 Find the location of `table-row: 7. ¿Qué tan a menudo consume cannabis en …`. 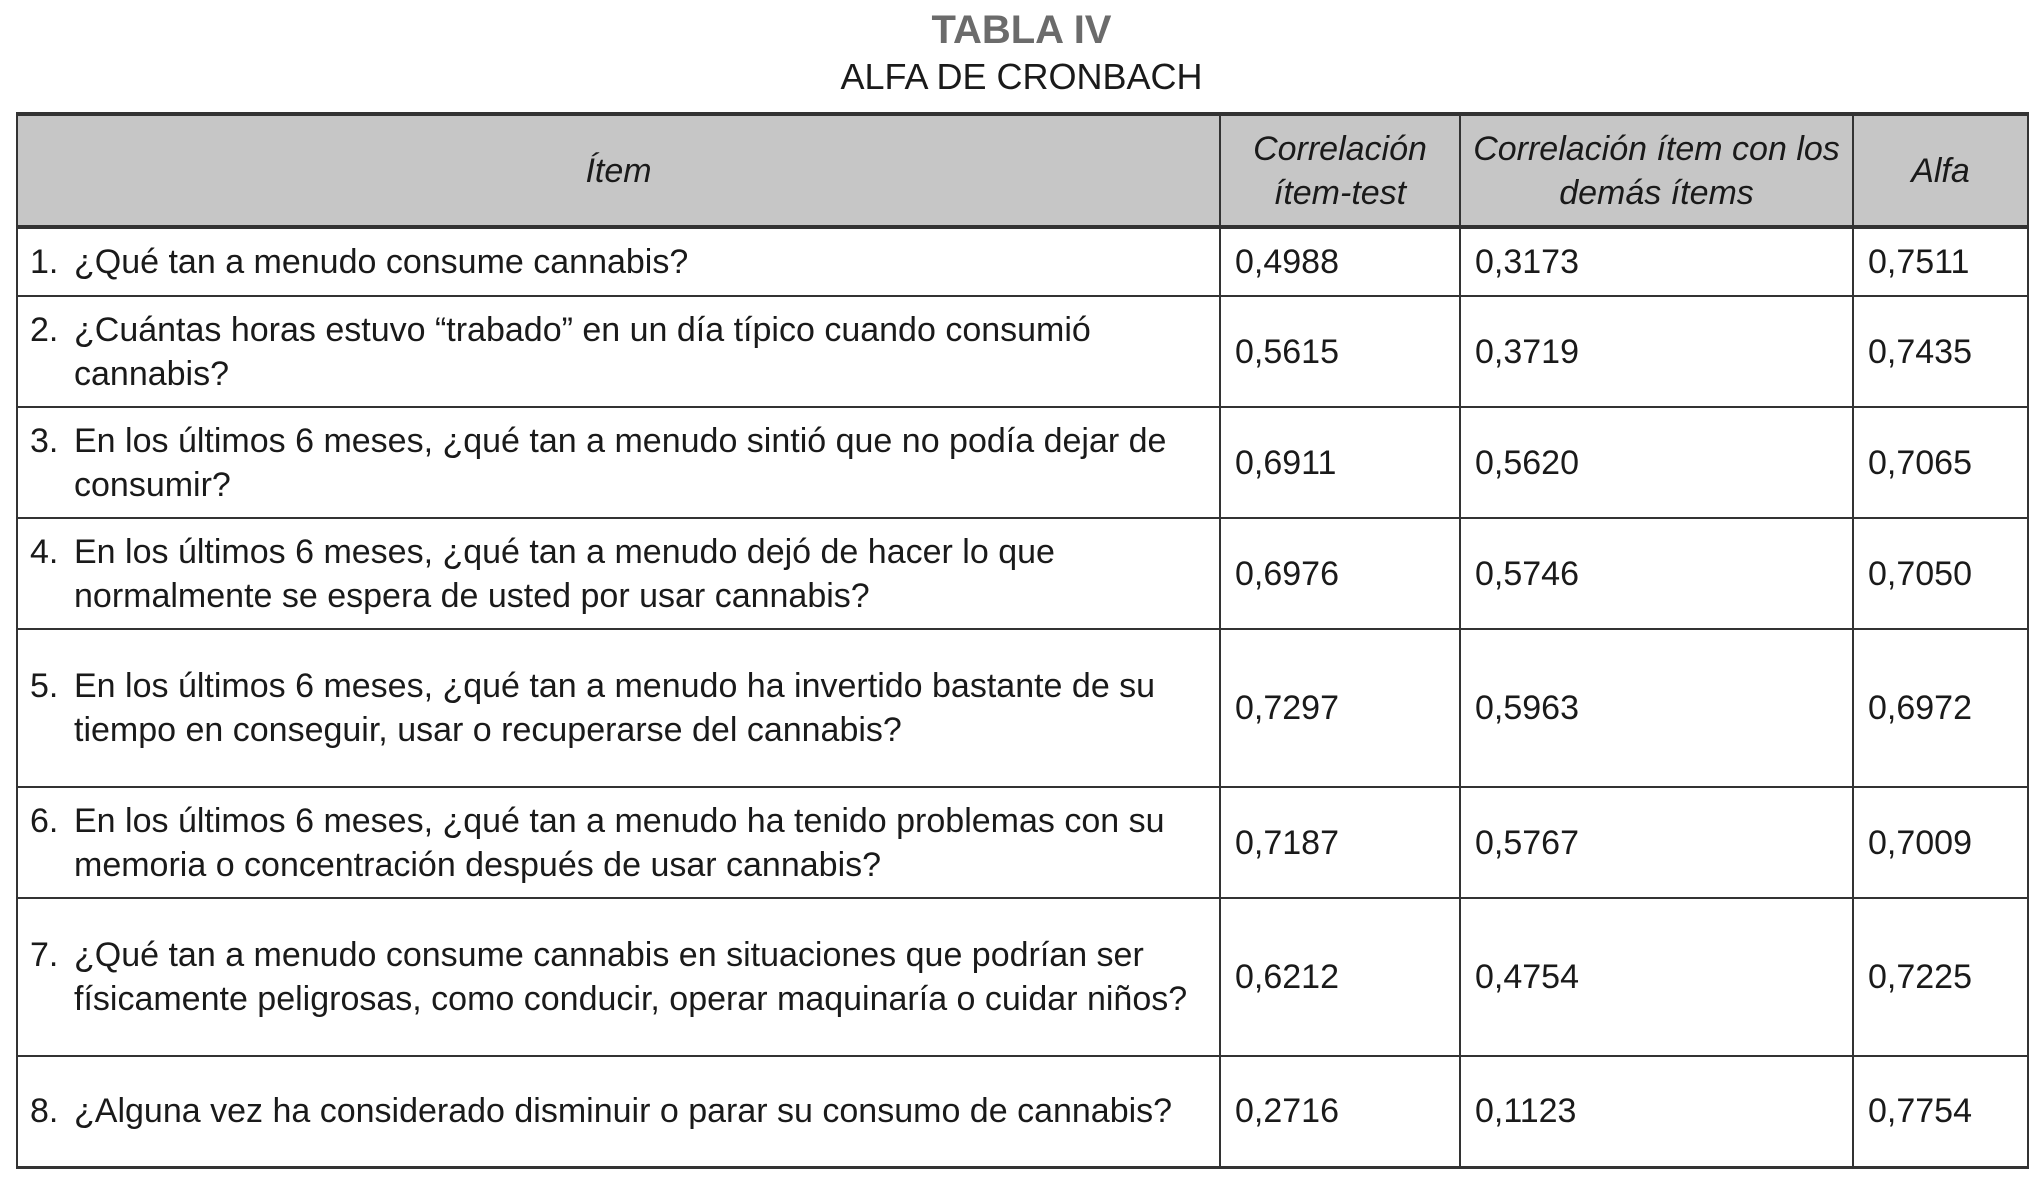

table-row: 7. ¿Qué tan a menudo consume cannabis en … is located at coordinates (1022, 977).